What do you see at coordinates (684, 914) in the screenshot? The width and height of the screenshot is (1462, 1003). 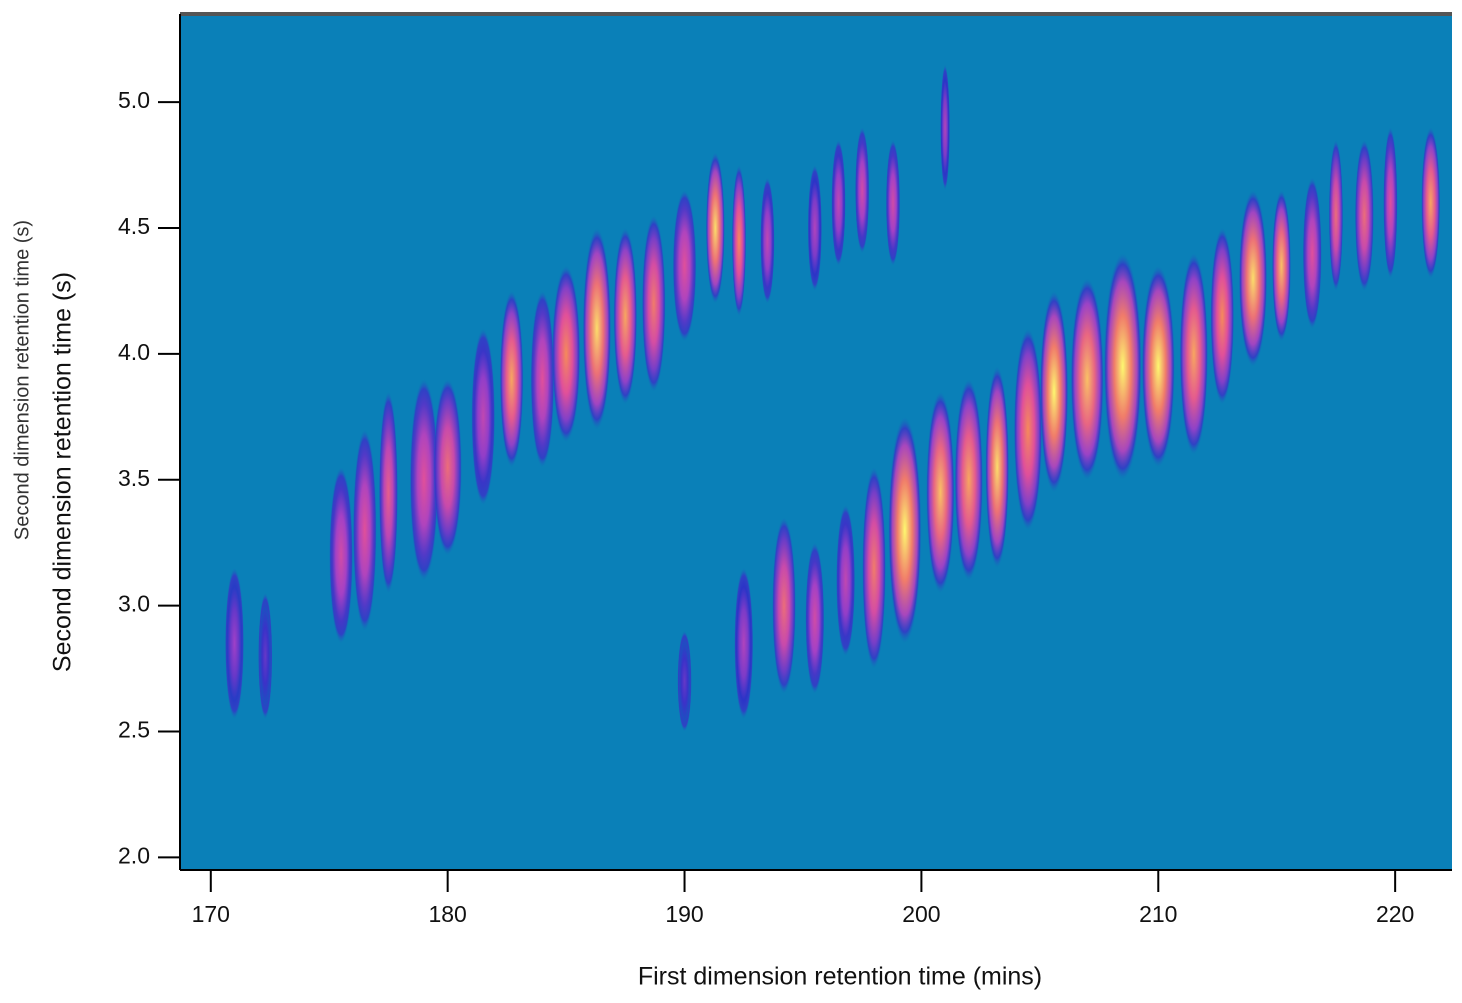 I see `x-tick-label: 190` at bounding box center [684, 914].